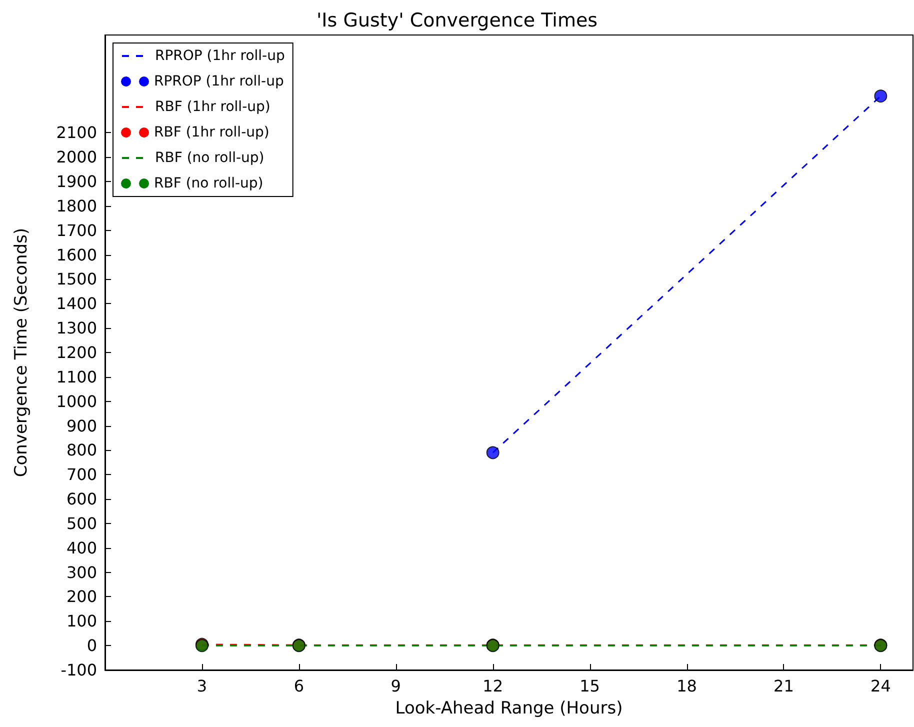 The width and height of the screenshot is (914, 727). What do you see at coordinates (76, 328) in the screenshot?
I see `y-tick-label: 1300` at bounding box center [76, 328].